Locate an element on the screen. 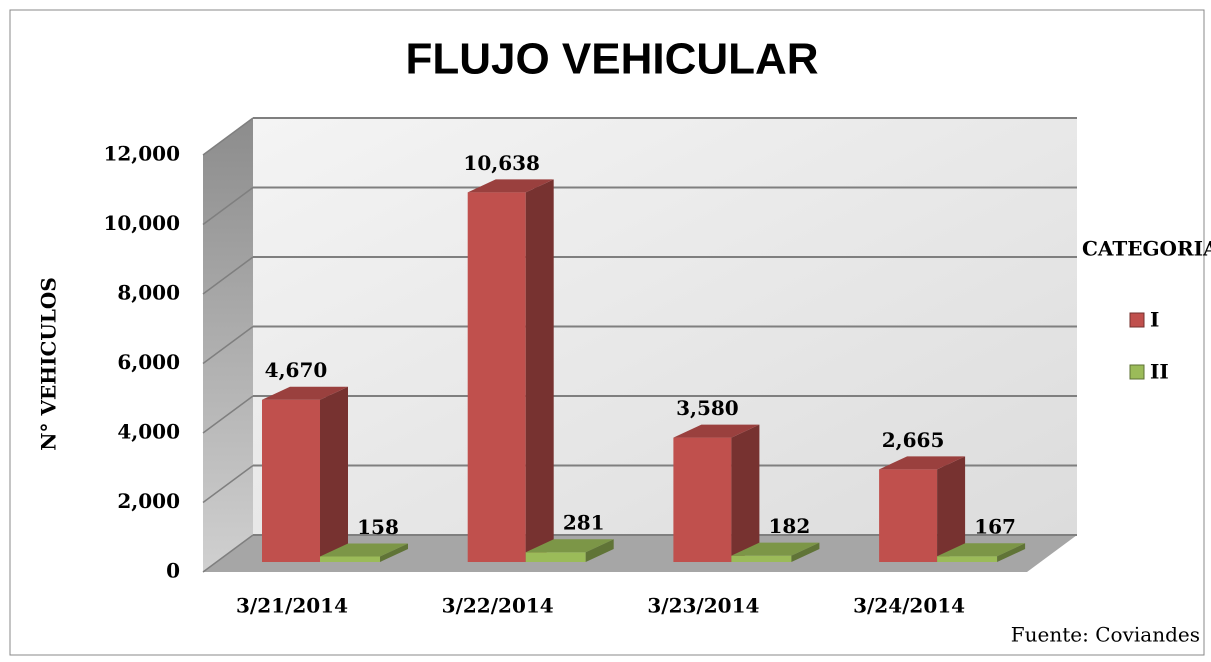  value-label: 281 is located at coordinates (584, 523).